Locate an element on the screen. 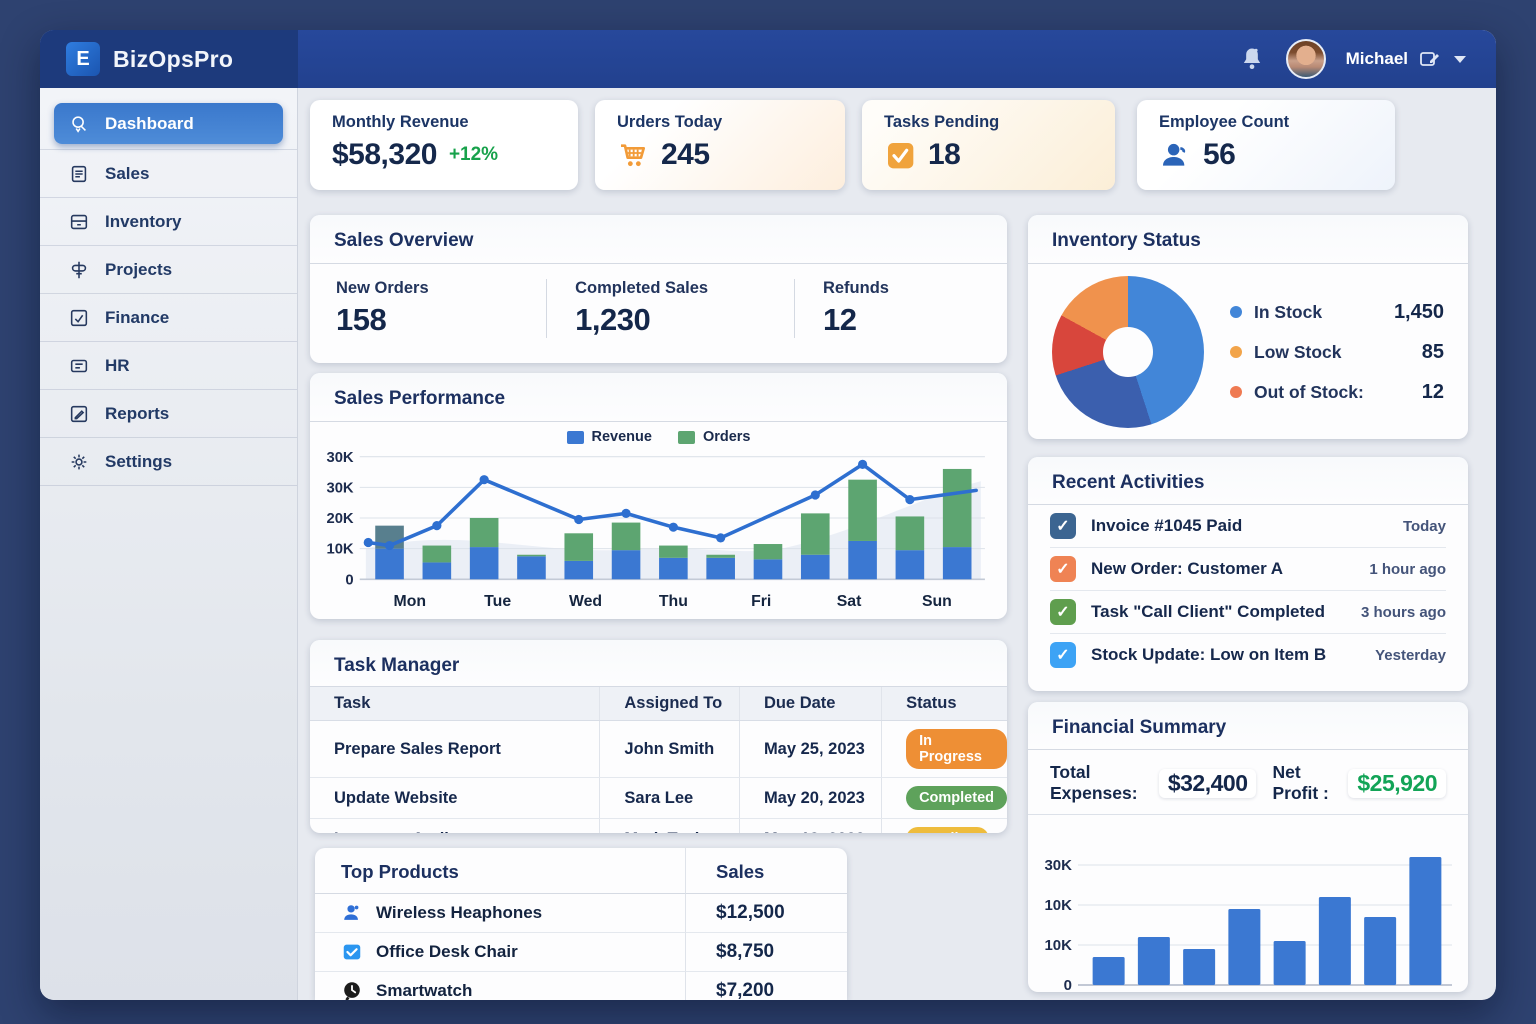  metric-completed-sales: Completed Sales 1,230 is located at coordinates (670, 308).